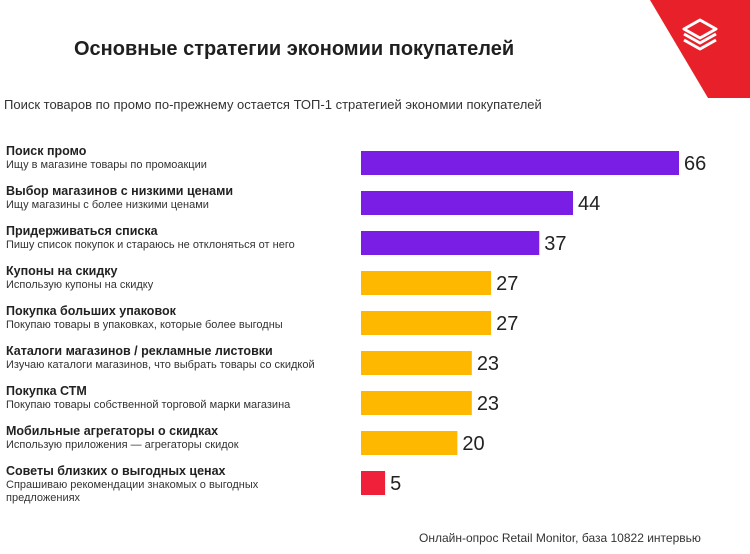  What do you see at coordinates (46, 391) in the screenshot?
I see `category-label: Покупка СТМ` at bounding box center [46, 391].